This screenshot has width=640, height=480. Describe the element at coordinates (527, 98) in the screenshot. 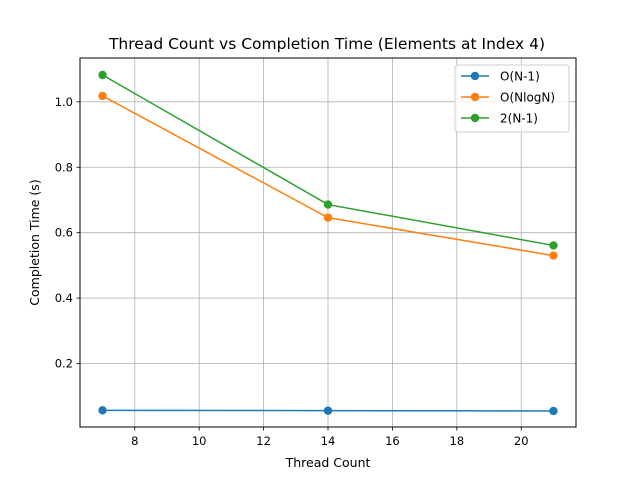

I see `legend-label: O(NlogN)` at that location.